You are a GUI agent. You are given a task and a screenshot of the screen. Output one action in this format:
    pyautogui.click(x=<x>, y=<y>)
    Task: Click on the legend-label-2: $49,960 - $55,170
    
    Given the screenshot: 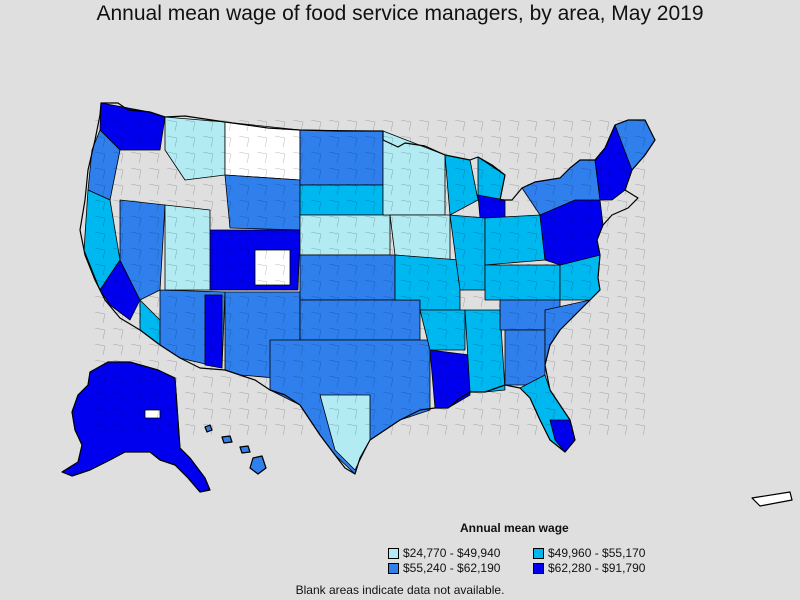 What is the action you would take?
    pyautogui.click(x=597, y=553)
    